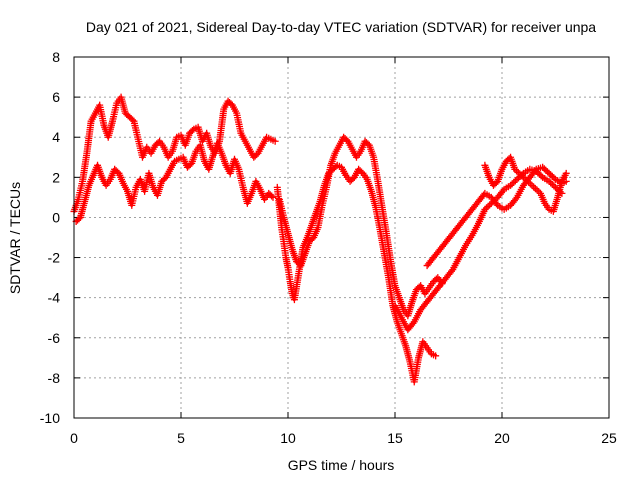 This screenshot has width=640, height=480. What do you see at coordinates (56, 137) in the screenshot?
I see `y-tick-label: 4` at bounding box center [56, 137].